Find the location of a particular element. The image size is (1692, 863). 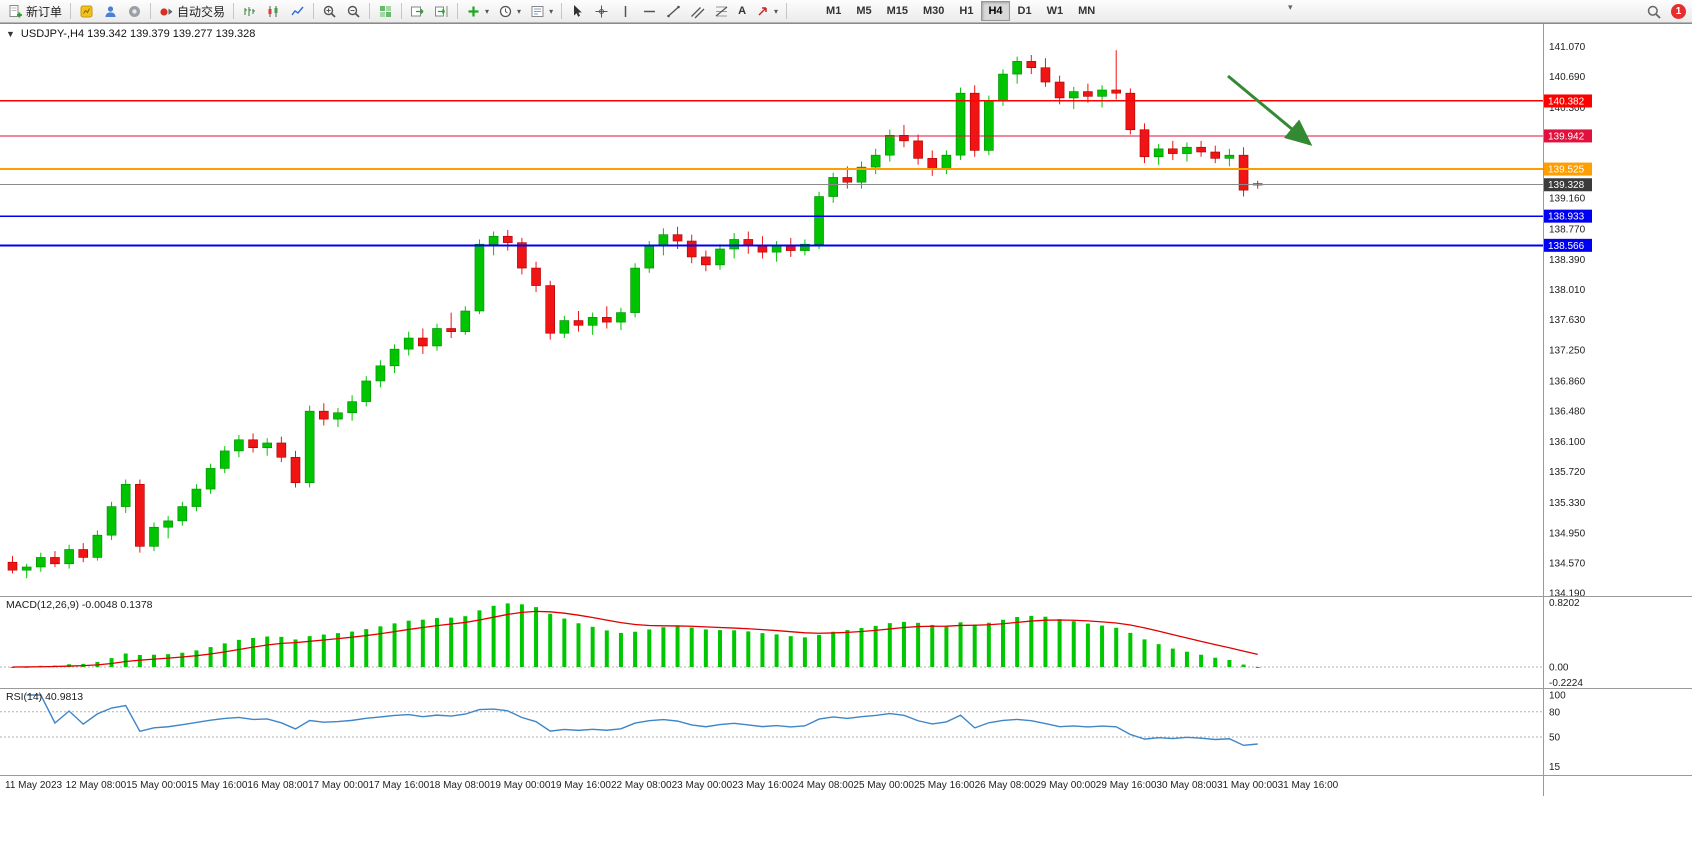

auto-trading-button: 自动交易 is located at coordinates (192, 11).